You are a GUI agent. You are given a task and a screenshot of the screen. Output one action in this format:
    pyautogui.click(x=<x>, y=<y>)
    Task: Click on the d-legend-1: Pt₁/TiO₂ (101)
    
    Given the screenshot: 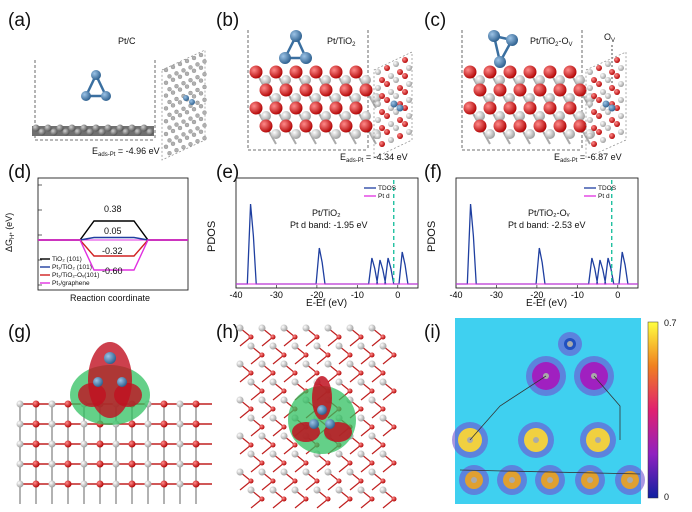 What is the action you would take?
    pyautogui.click(x=72, y=267)
    